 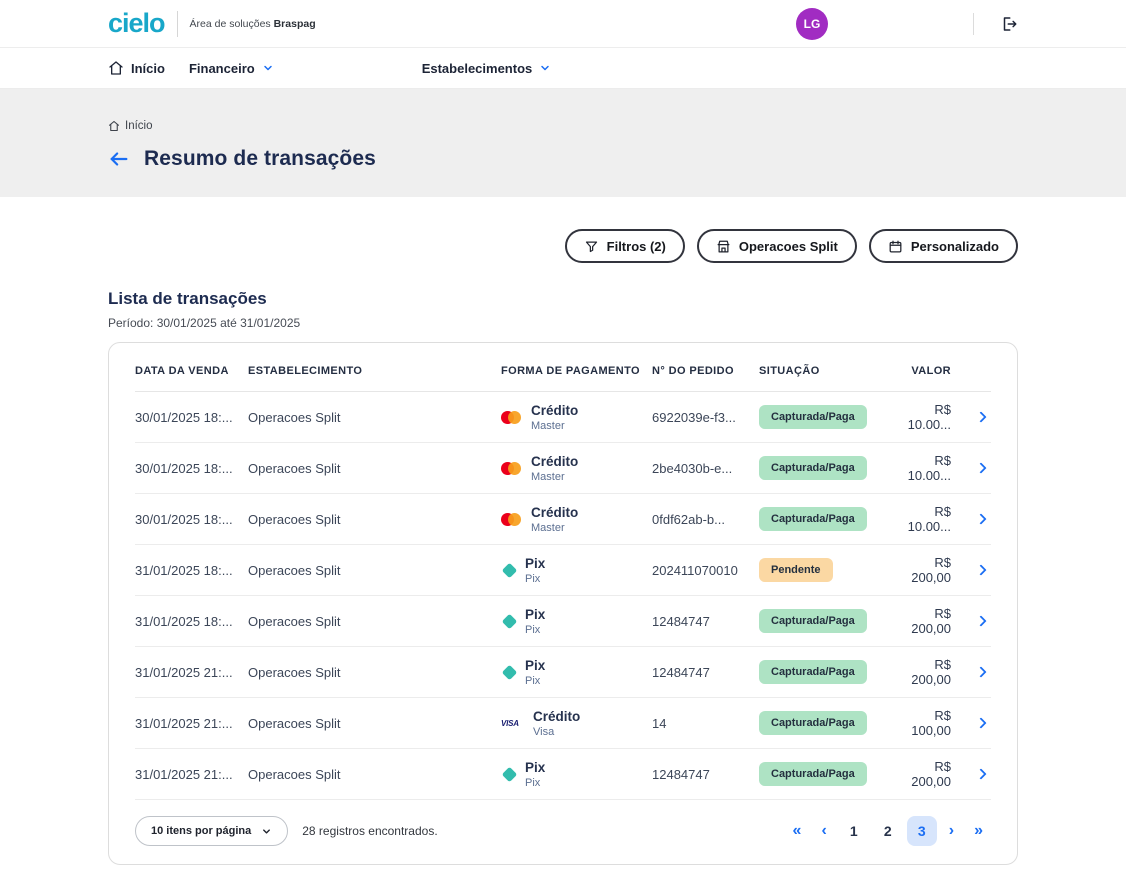 What do you see at coordinates (221, 68) in the screenshot?
I see `nav-financeiro-label: Financeiro` at bounding box center [221, 68].